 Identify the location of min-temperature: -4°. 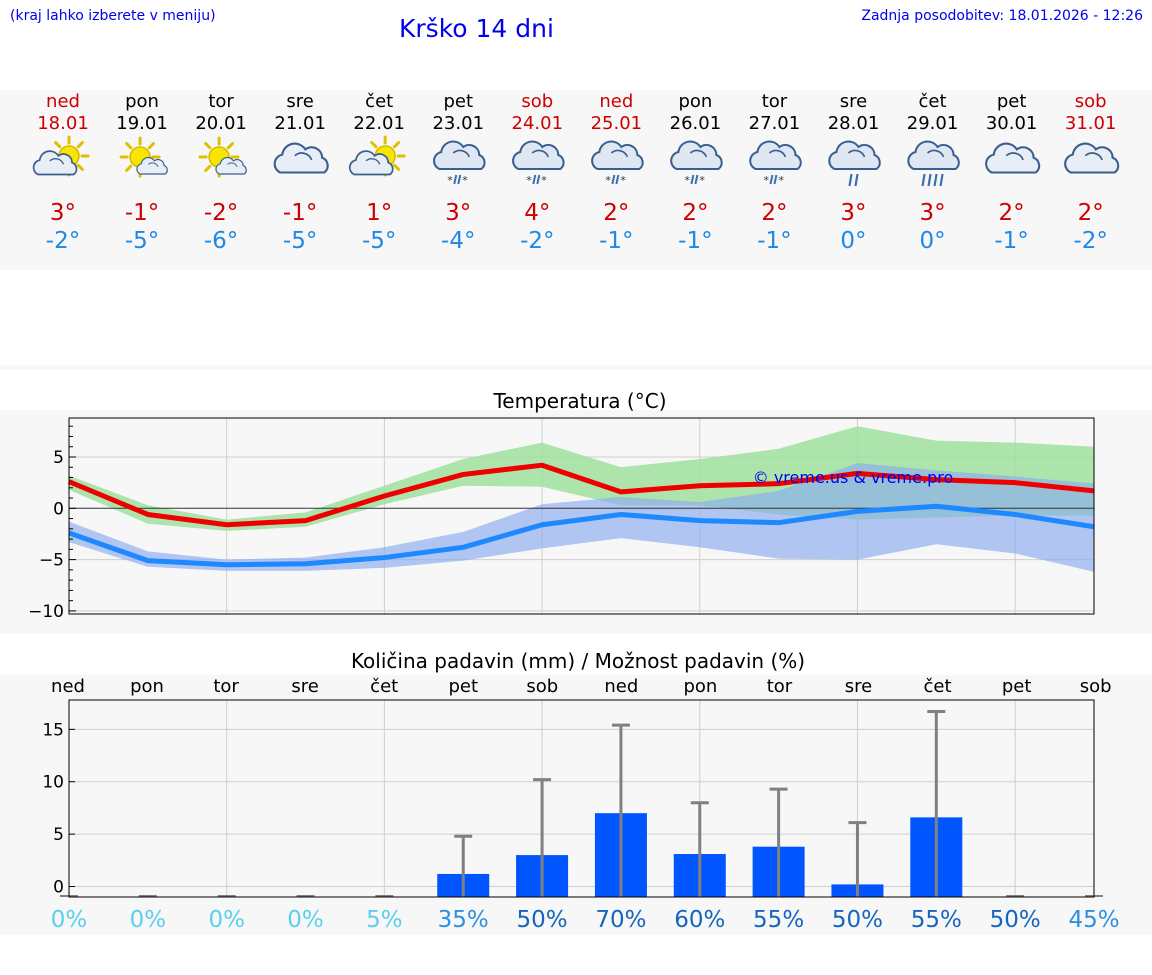
(458, 241).